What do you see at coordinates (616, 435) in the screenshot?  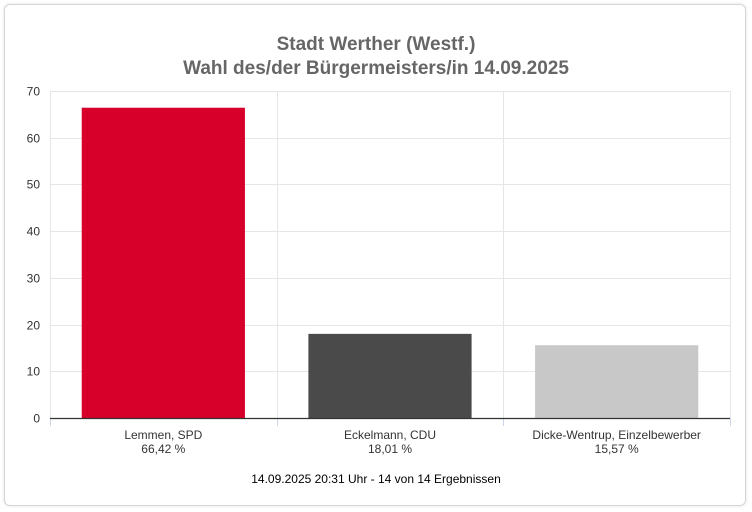 I see `x-category-label: Dicke-Wentrup, Einzelbewerber` at bounding box center [616, 435].